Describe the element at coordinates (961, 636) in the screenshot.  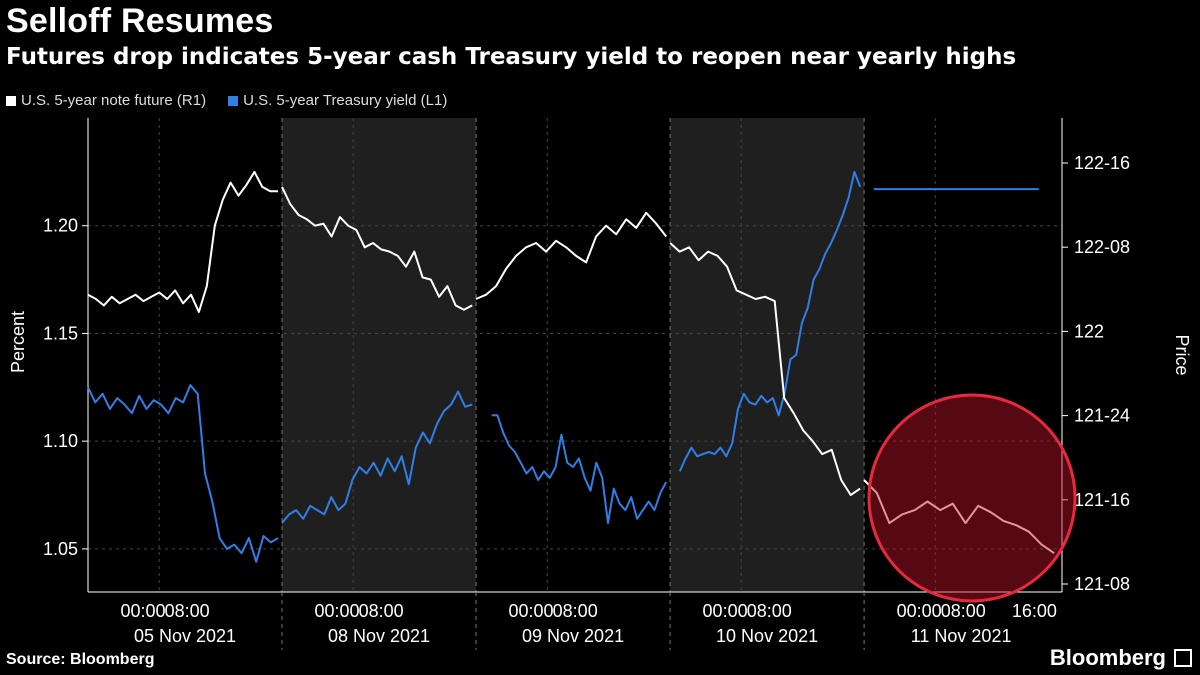
I see `x-axis-day-label: 11 Nov 2021` at that location.